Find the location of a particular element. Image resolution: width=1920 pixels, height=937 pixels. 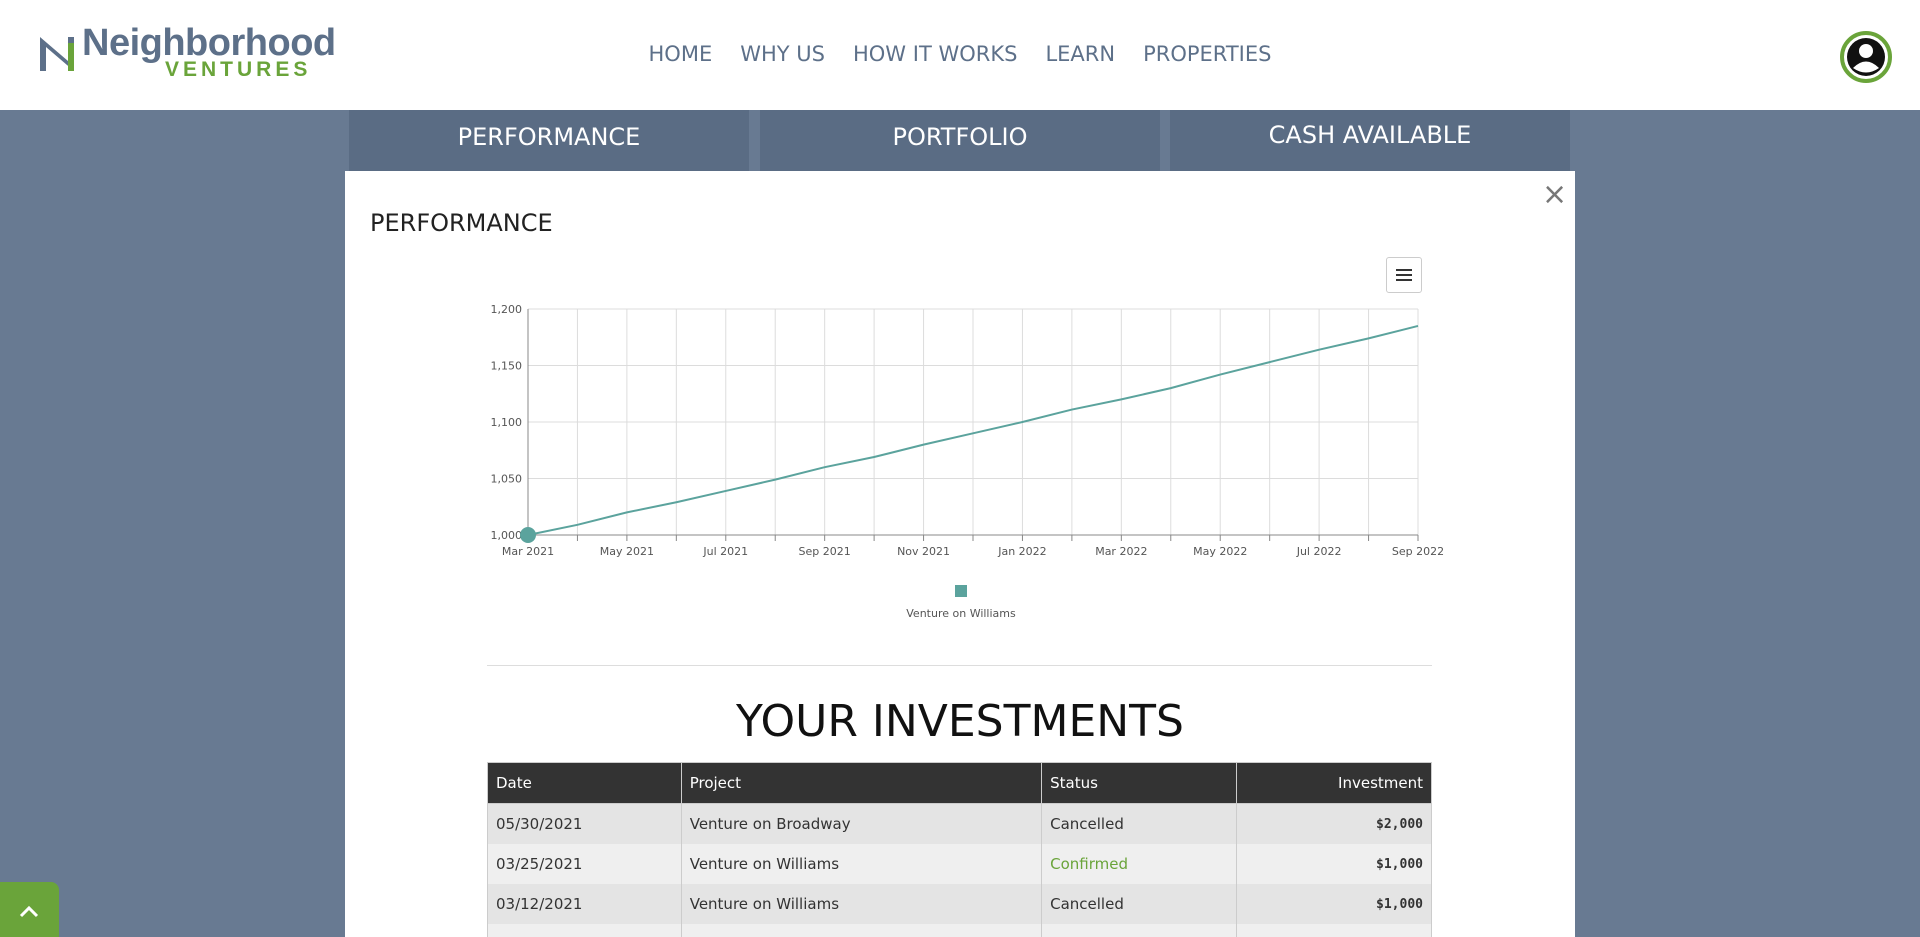

logo-name: Neighborhood is located at coordinates (209, 43).